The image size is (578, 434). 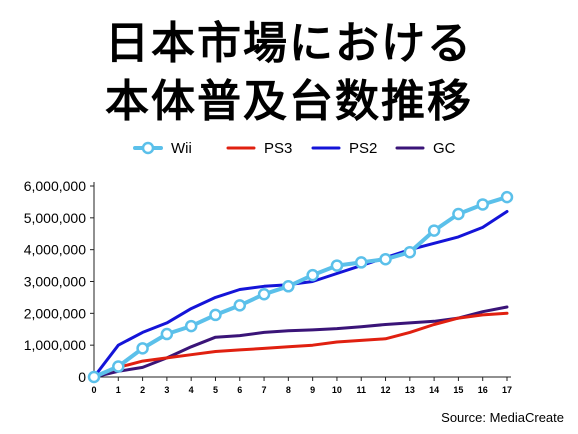 I want to click on series-line-ps3, so click(x=300, y=345).